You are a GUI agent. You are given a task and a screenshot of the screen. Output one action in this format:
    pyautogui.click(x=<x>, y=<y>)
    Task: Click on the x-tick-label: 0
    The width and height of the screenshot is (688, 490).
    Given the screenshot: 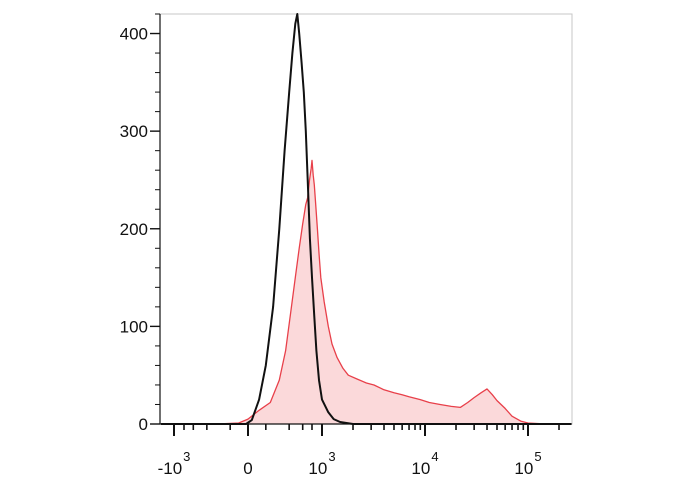 What is the action you would take?
    pyautogui.click(x=247, y=468)
    